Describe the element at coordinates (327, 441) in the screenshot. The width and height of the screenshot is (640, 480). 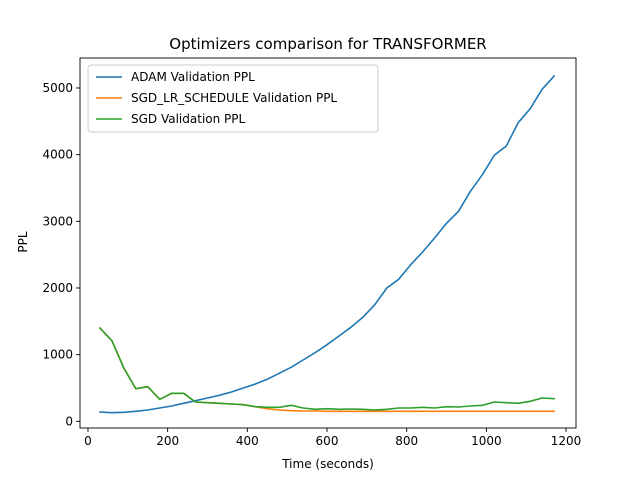
I see `x-tick-label: 600` at that location.